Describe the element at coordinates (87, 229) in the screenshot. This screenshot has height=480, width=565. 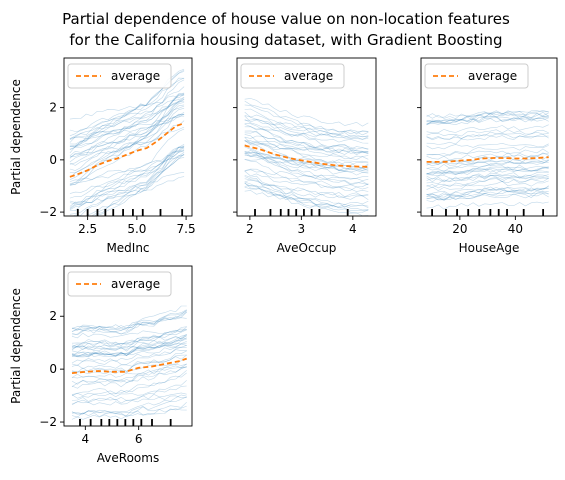
I see `x-tick-label: 2.5` at that location.